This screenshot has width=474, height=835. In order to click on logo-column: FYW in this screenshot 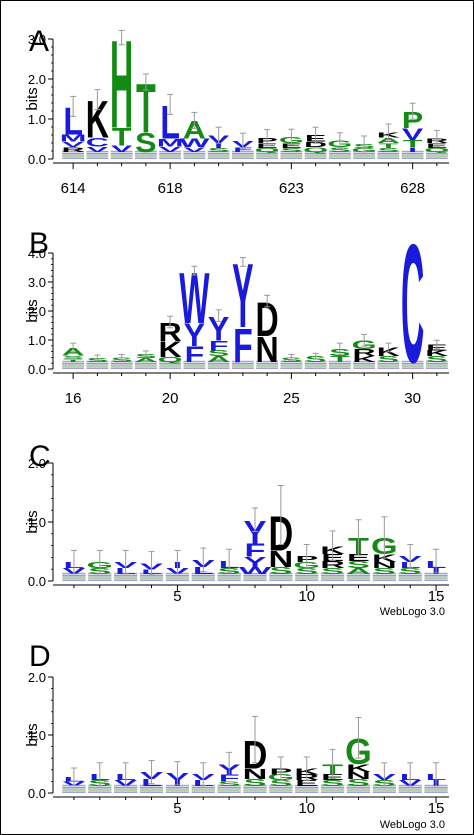, I will do `click(194, 313)`.